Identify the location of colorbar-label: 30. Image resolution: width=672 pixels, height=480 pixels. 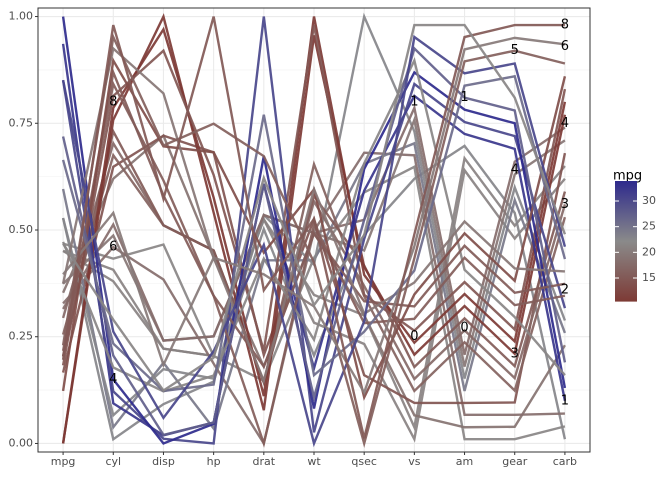
(649, 200).